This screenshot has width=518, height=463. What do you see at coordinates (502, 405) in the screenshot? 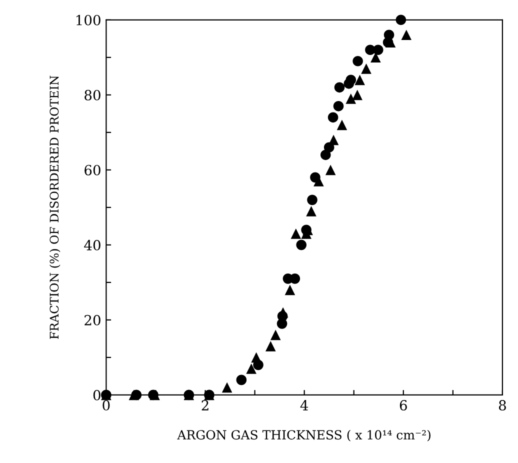
I see `x-tick-label: 8` at bounding box center [502, 405].